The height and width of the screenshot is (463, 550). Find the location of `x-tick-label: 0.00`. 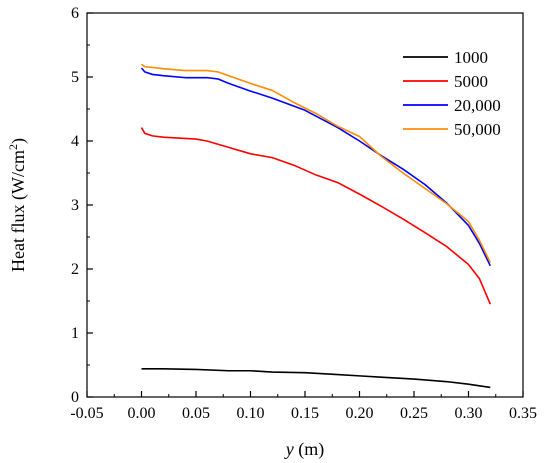

x-tick-label: 0.00 is located at coordinates (142, 413).